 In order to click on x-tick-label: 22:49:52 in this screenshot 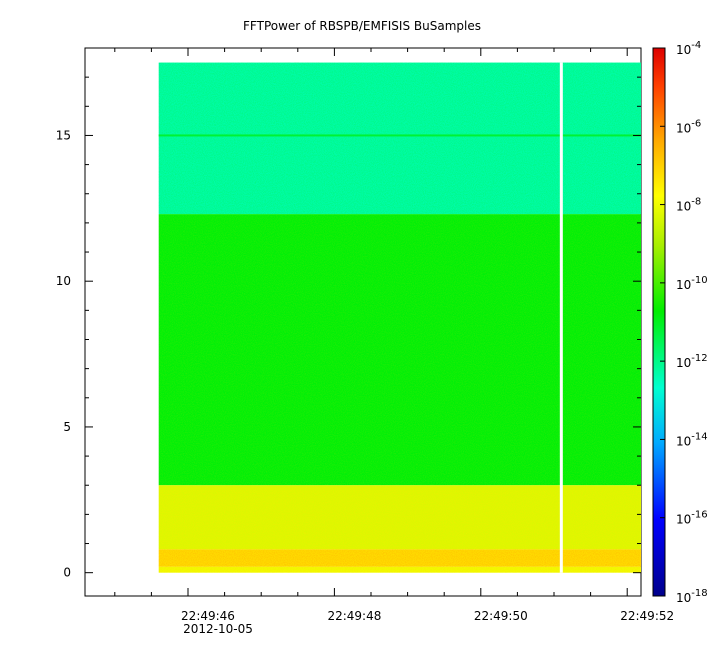, I will do `click(647, 616)`.